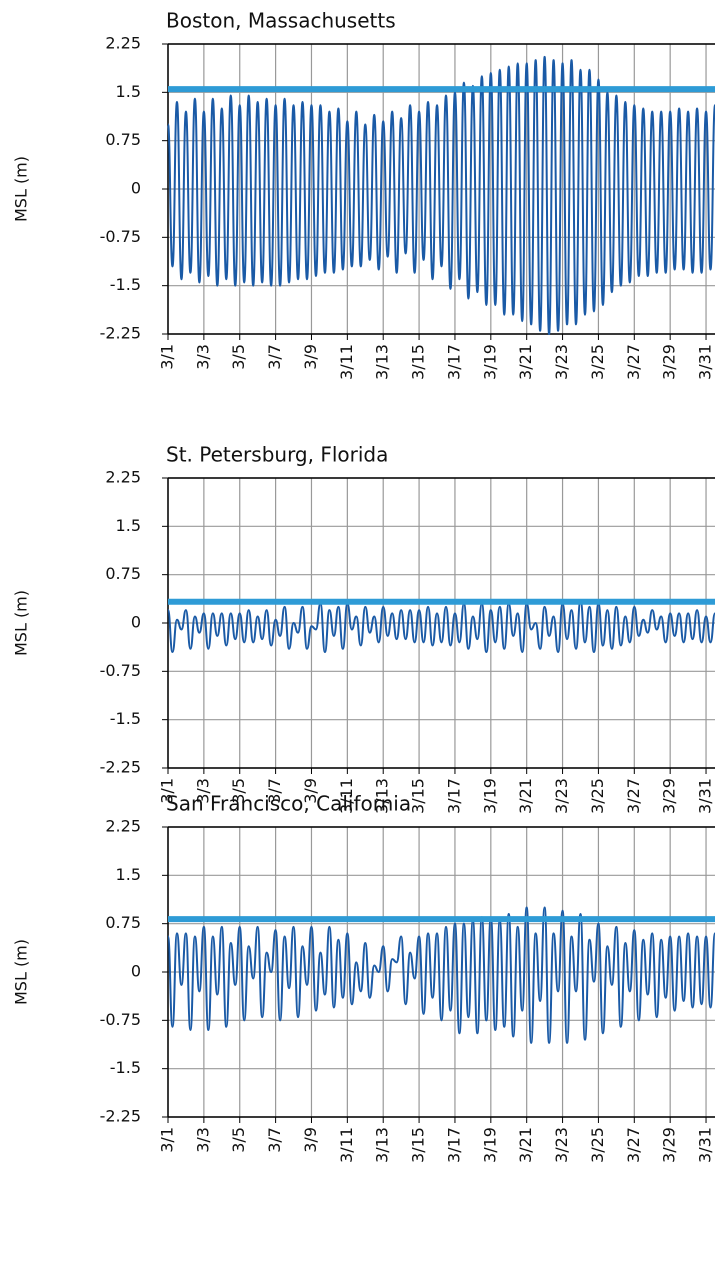 This screenshot has width=715, height=1266. I want to click on chart-title: St. Petersburg, Florida, so click(277, 455).